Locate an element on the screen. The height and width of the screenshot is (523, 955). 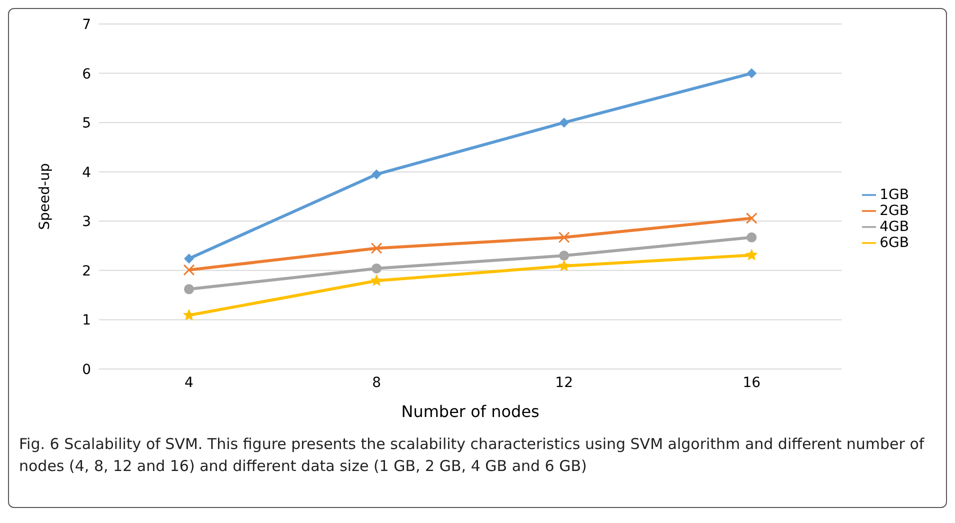
legend-label: 4GB is located at coordinates (894, 227).